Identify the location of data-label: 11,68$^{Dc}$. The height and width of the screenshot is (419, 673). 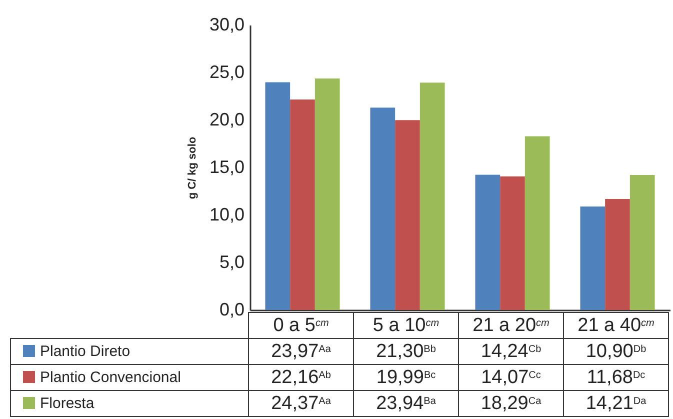
(616, 377).